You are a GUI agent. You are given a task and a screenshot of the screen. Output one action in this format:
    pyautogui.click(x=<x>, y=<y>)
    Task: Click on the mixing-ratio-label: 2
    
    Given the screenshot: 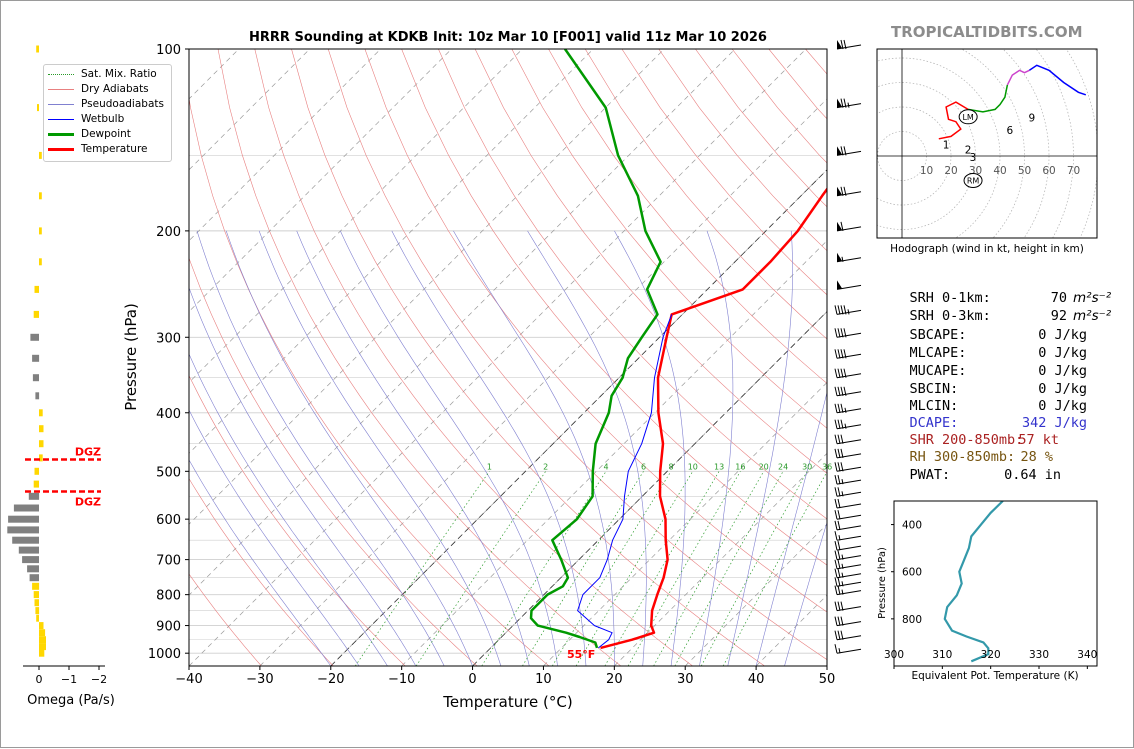 What is the action you would take?
    pyautogui.click(x=545, y=466)
    